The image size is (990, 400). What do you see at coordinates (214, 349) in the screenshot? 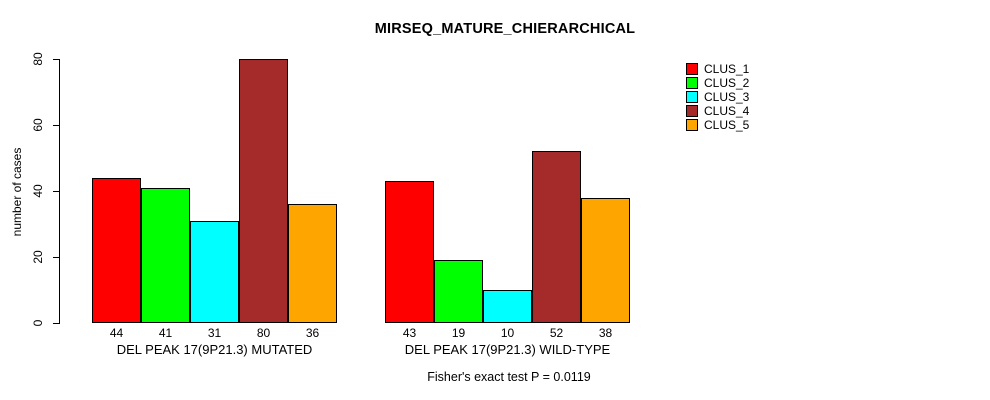
I see `x-group-label: DEL PEAK 17(9P21.3) MUTATED` at bounding box center [214, 349].